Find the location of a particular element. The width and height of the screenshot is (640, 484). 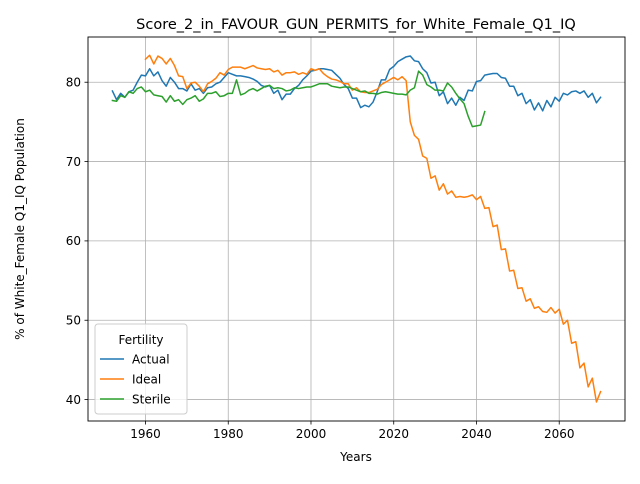

legend: Fertility Actual Ideal Sterile is located at coordinates (141, 369).